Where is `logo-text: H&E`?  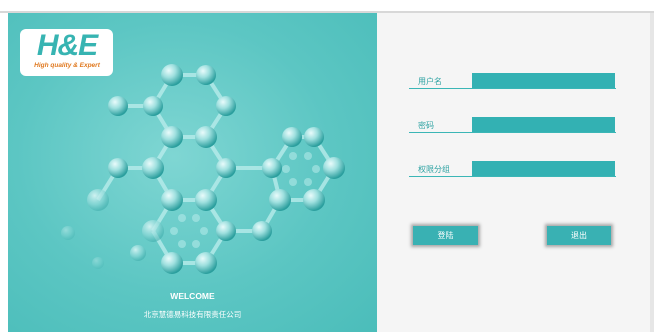
logo-text: H&E is located at coordinates (67, 45).